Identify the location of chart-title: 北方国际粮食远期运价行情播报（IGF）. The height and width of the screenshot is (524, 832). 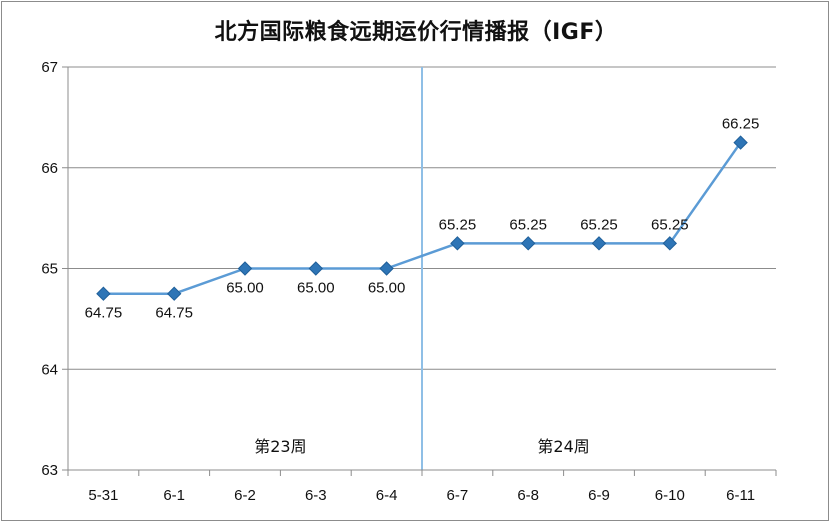
(416, 32).